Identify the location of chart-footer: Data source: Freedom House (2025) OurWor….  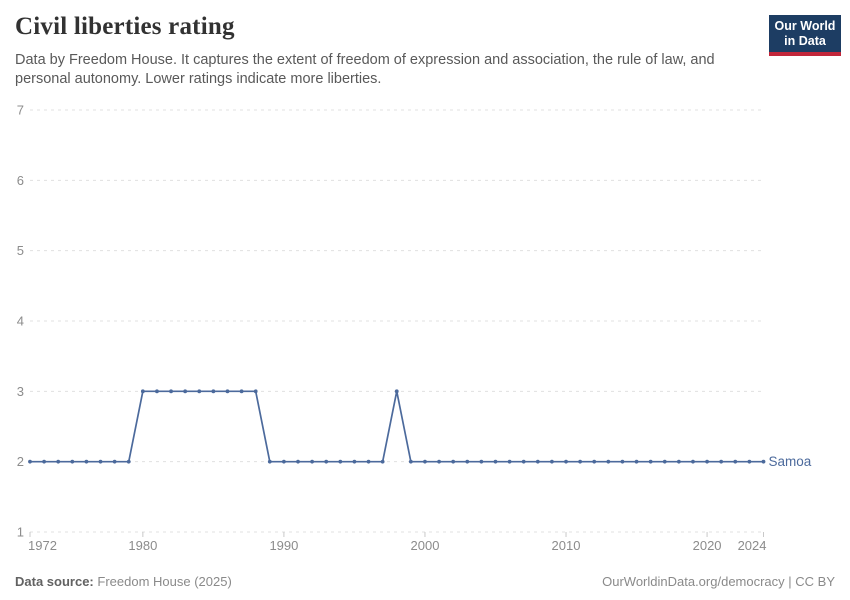
(425, 581).